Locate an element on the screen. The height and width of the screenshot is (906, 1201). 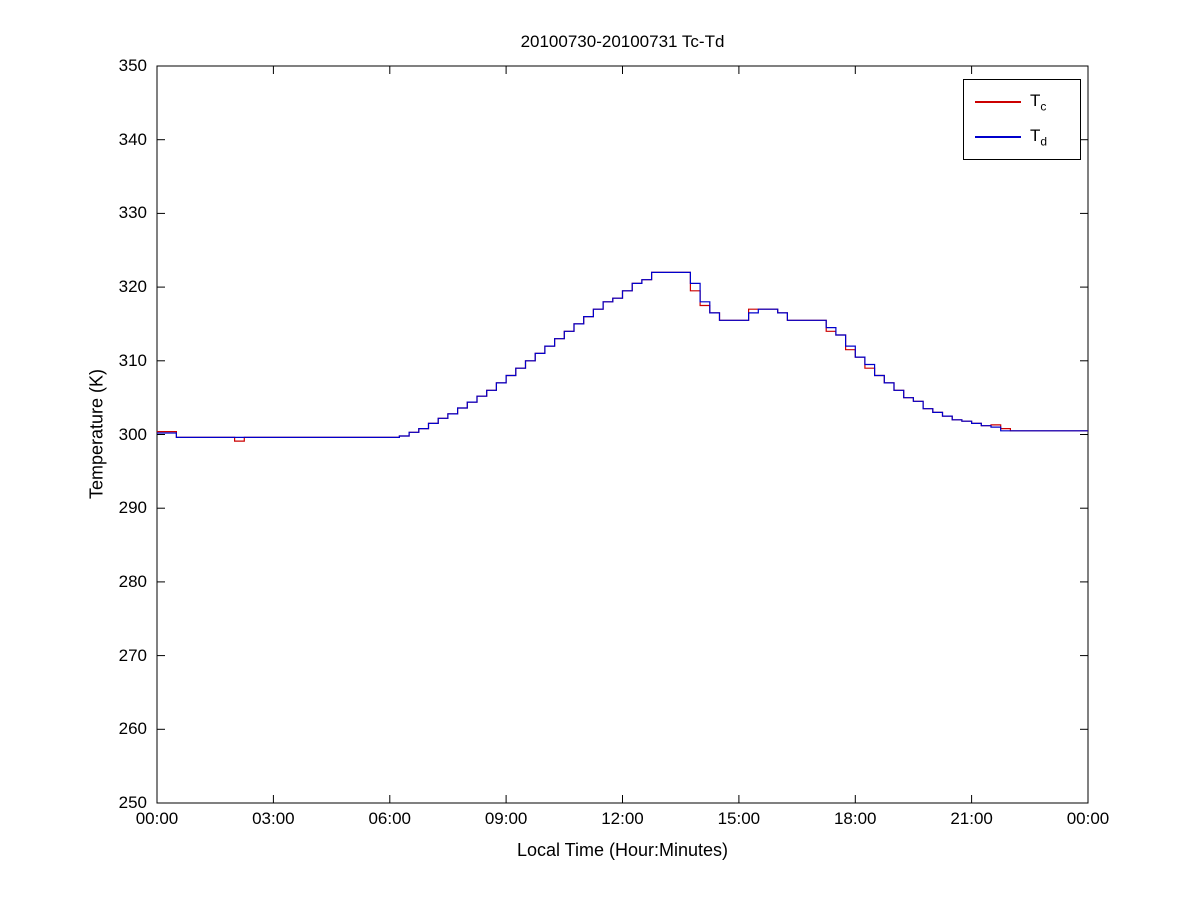
legend-line-td is located at coordinates (998, 137).